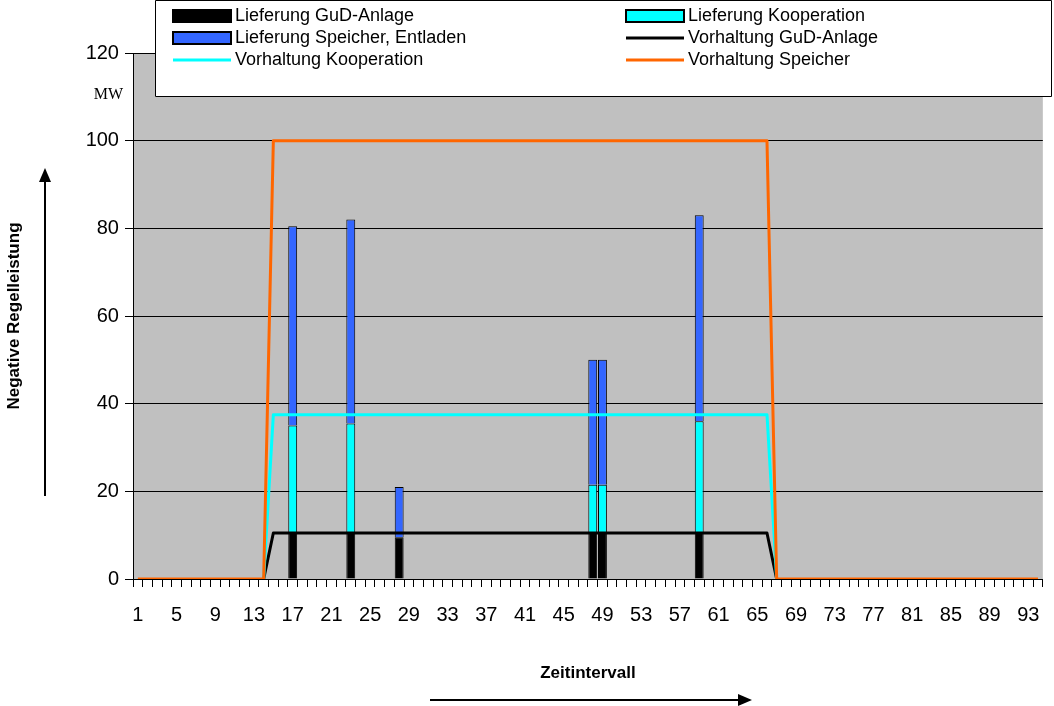  I want to click on y-tick-label: 100, so click(102, 139).